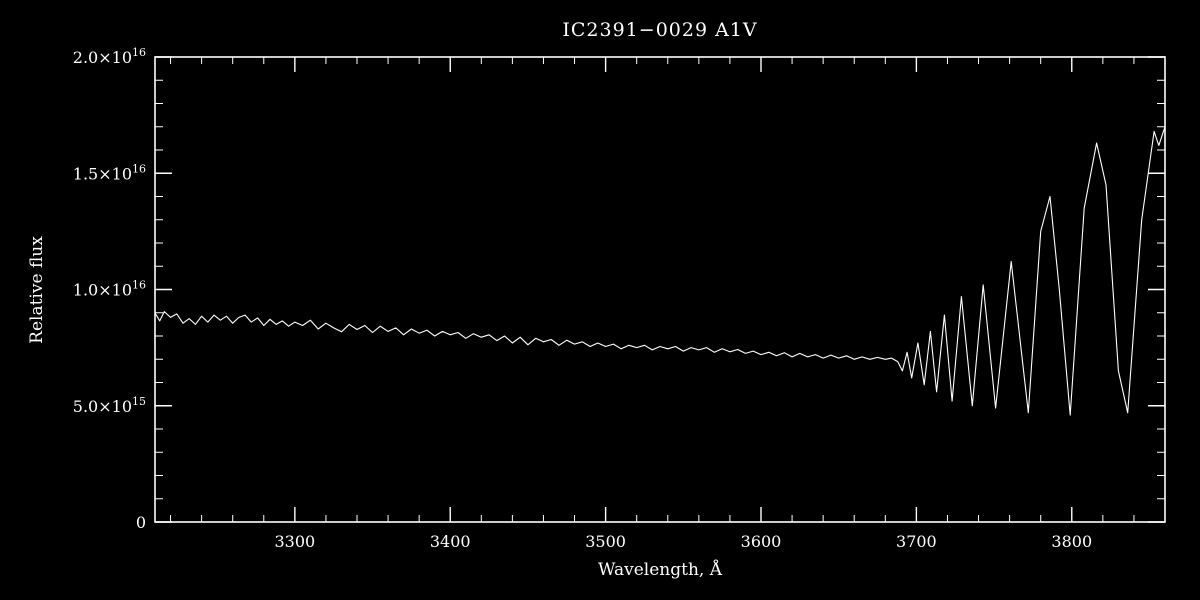 The width and height of the screenshot is (1200, 600). What do you see at coordinates (450, 541) in the screenshot?
I see `x-tick-label: 3400` at bounding box center [450, 541].